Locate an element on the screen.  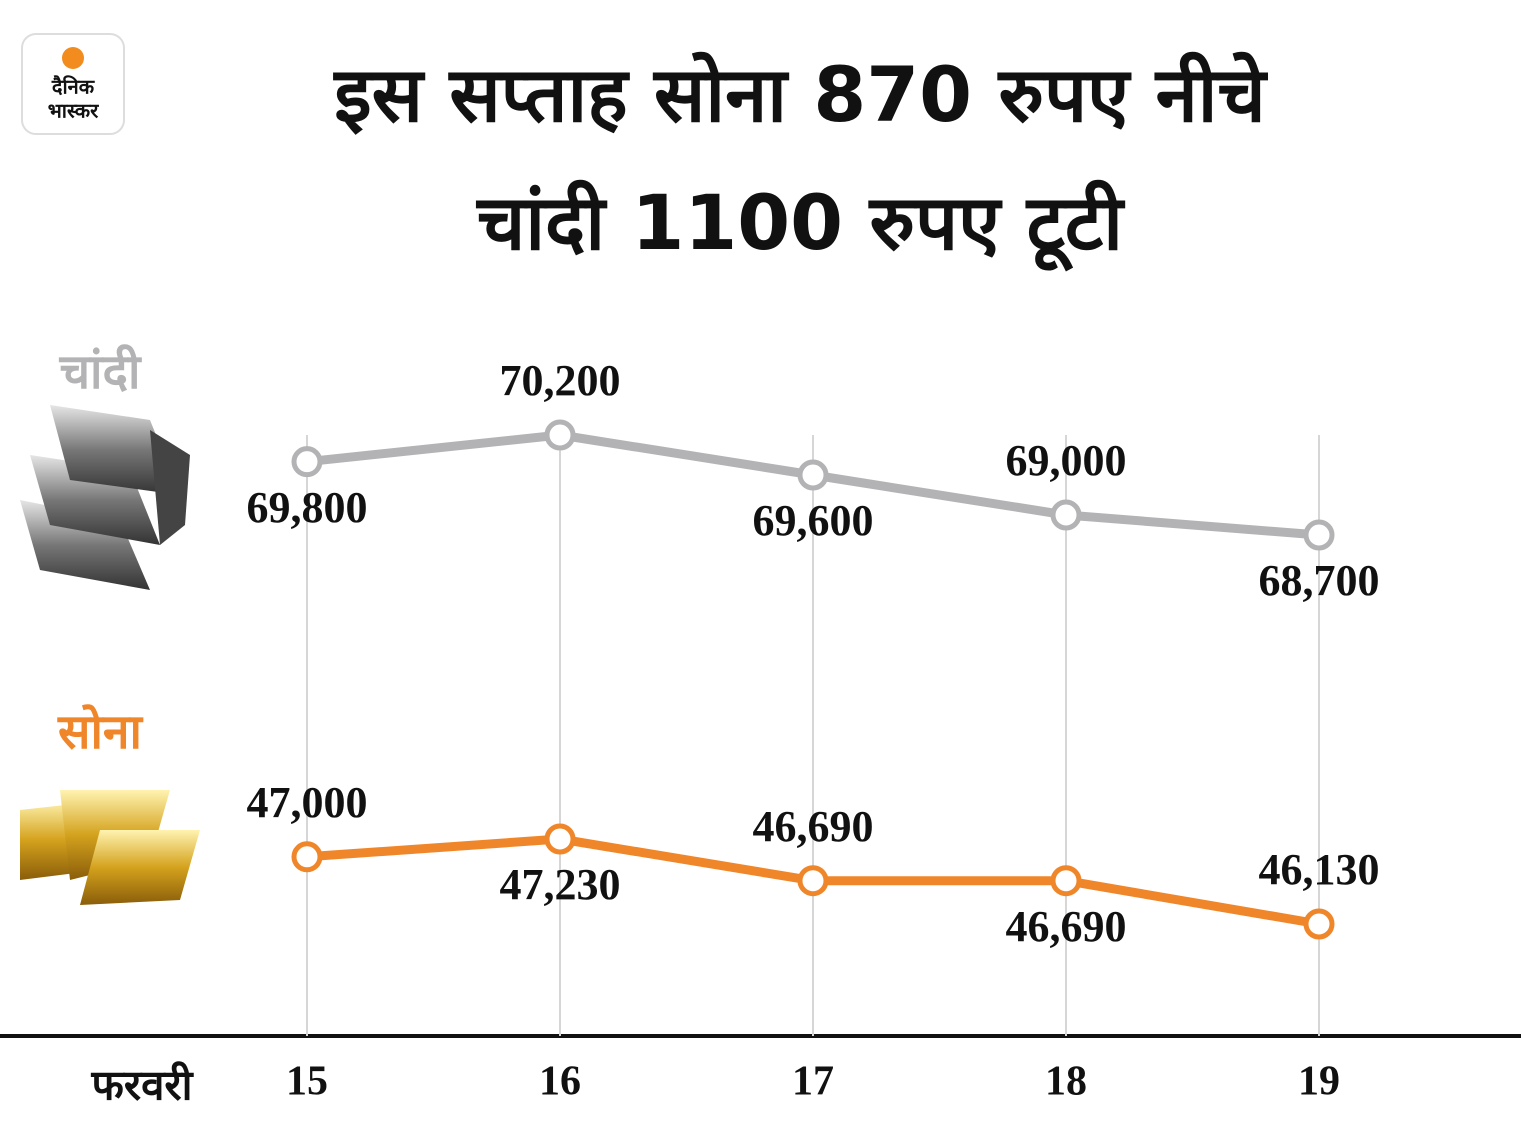
data-label: 47,000 is located at coordinates (307, 802).